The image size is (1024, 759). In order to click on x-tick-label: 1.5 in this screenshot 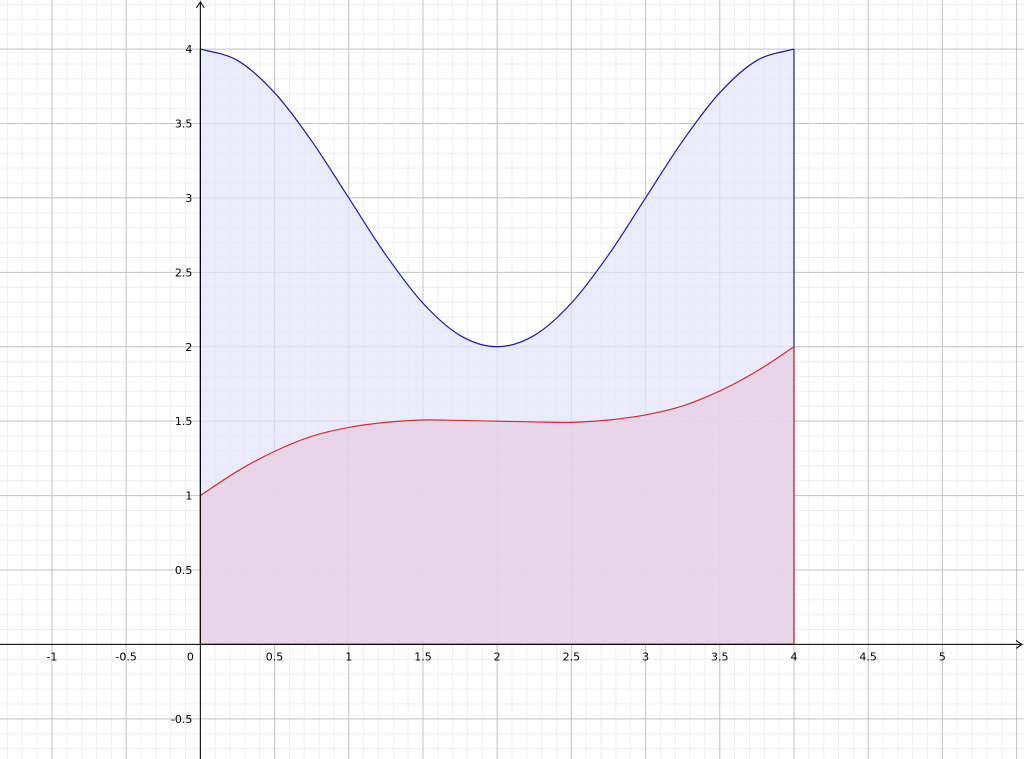, I will do `click(423, 656)`.